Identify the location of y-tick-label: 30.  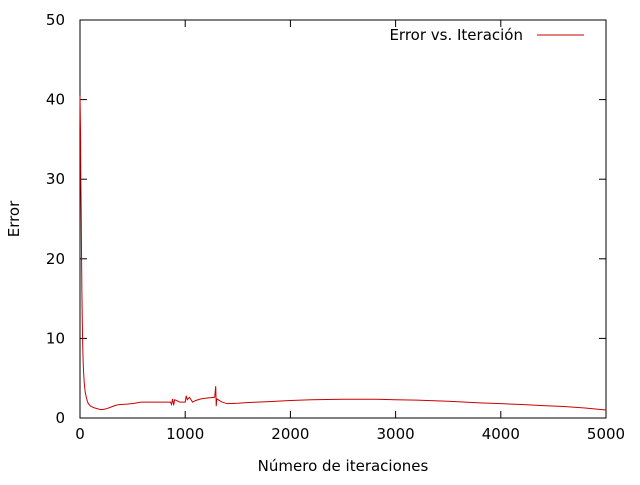
(55, 179).